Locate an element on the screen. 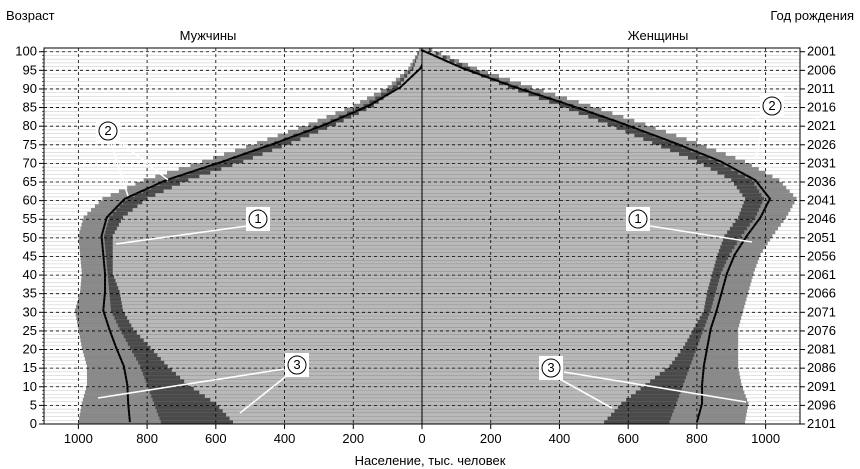 This screenshot has width=860, height=469. year-tick-label: 2101 is located at coordinates (821, 423).